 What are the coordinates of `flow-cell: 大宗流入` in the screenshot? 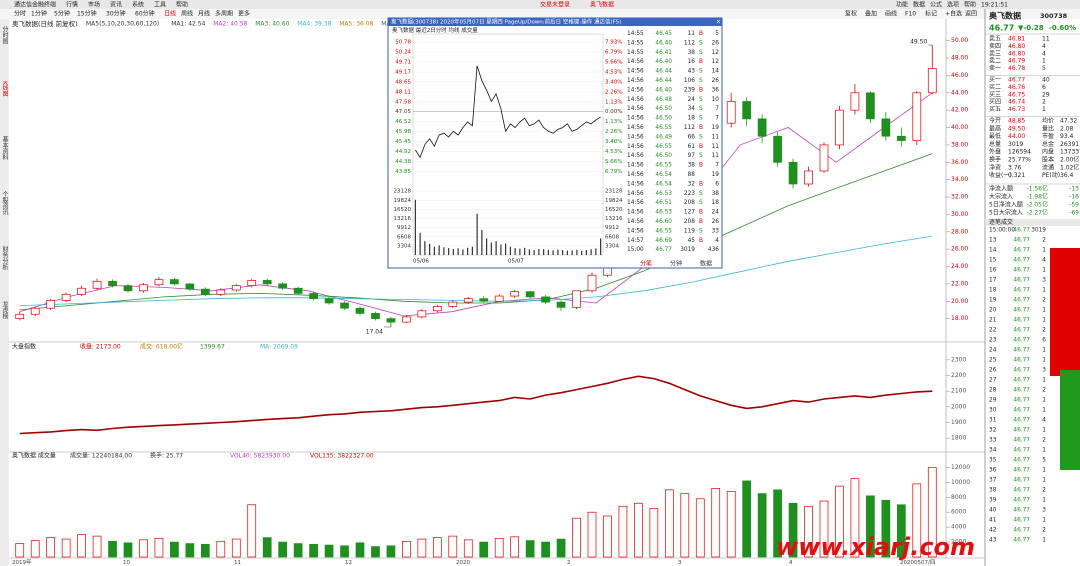 It's located at (1001, 197).